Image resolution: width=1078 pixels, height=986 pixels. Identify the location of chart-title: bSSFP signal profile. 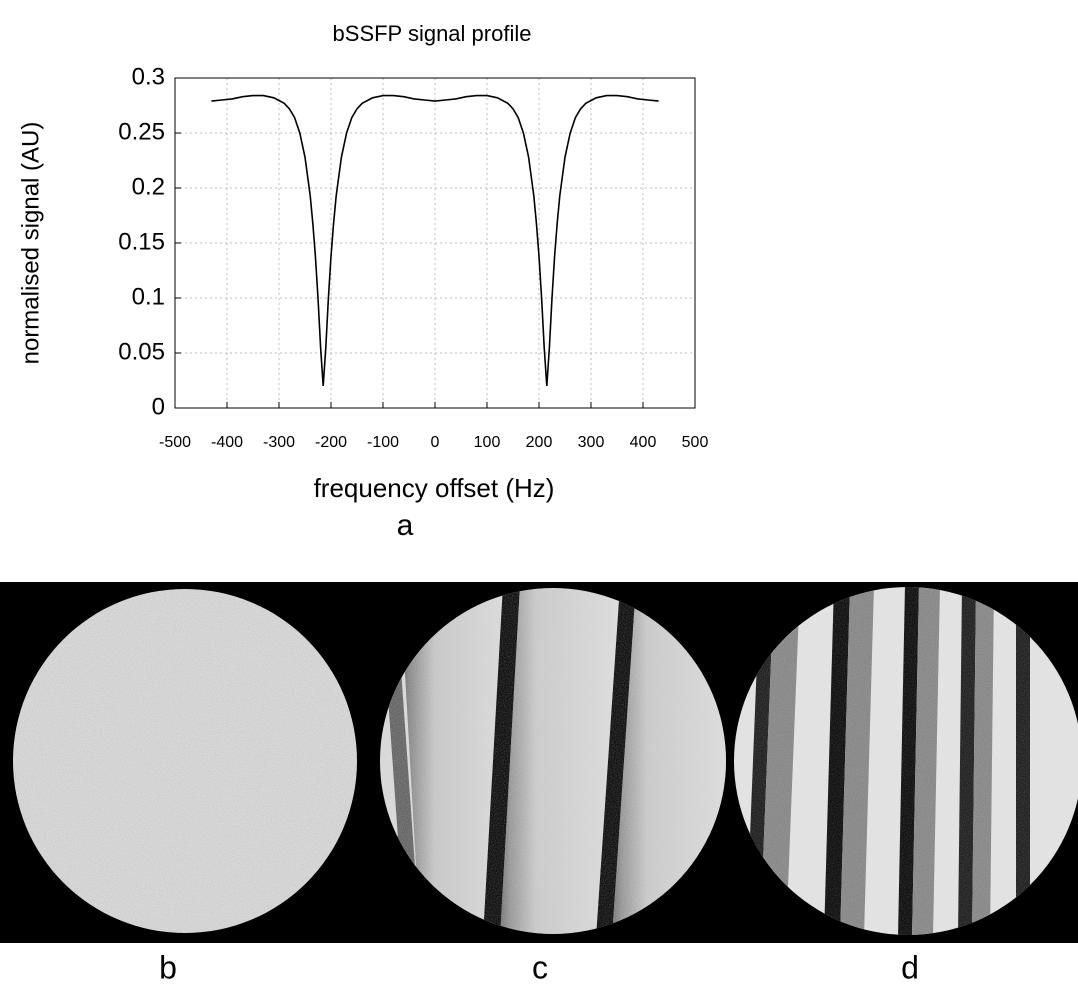
(432, 33).